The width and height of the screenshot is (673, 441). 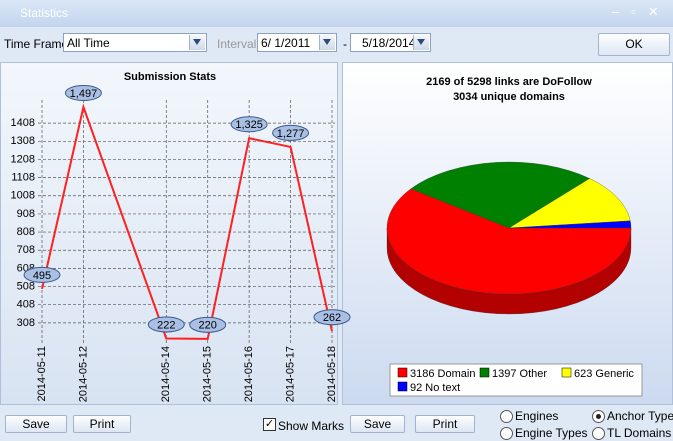 What do you see at coordinates (286, 43) in the screenshot?
I see `date-from-value: 6/ 1/2011` at bounding box center [286, 43].